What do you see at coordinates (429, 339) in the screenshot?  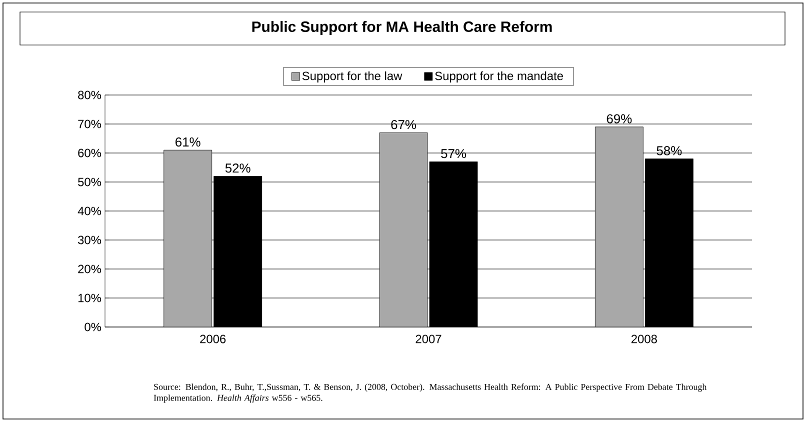 I see `x-tick-label: 2007` at bounding box center [429, 339].